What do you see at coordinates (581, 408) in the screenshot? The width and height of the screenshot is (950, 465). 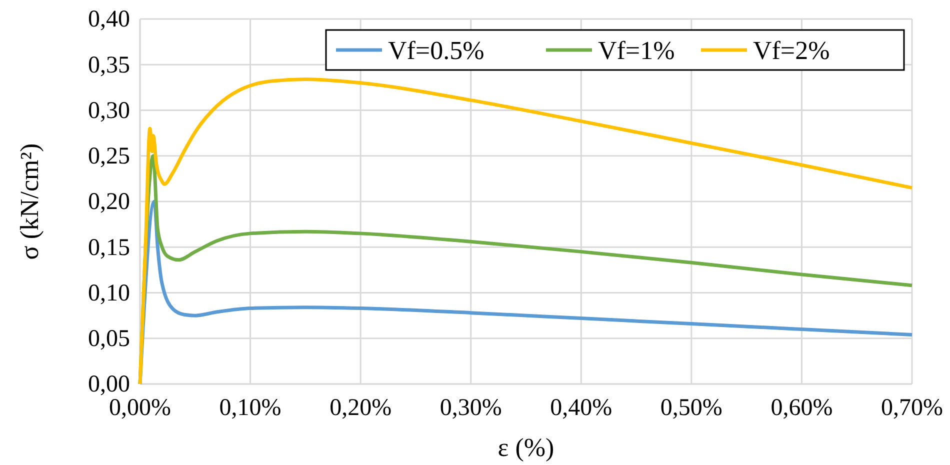 I see `x-tick-label: 0,40%` at bounding box center [581, 408].